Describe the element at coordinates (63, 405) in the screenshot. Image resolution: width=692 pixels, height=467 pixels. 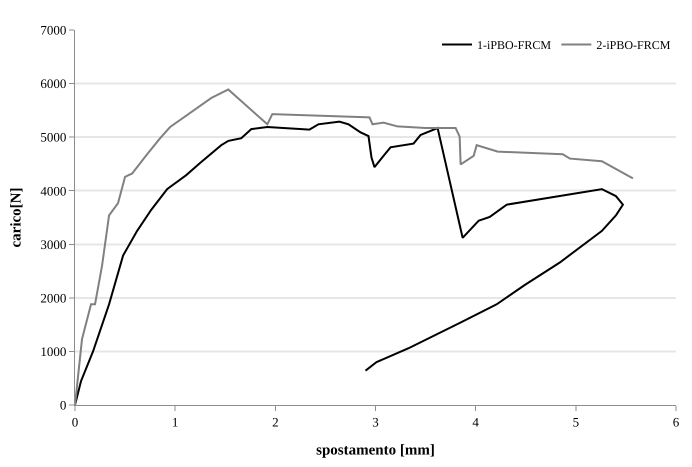
I see `y-tick-label: 0` at that location.